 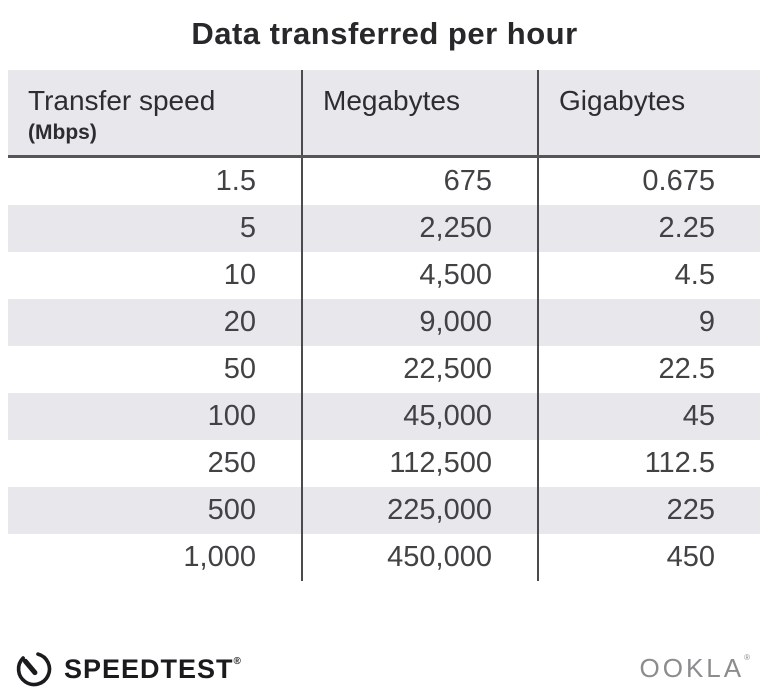 I want to click on ookla-registered-mark: ®, so click(x=748, y=657).